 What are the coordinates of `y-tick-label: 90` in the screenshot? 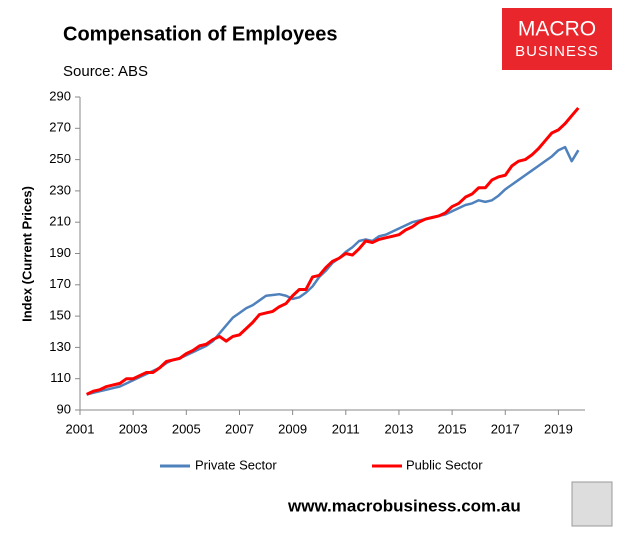 It's located at (64, 408).